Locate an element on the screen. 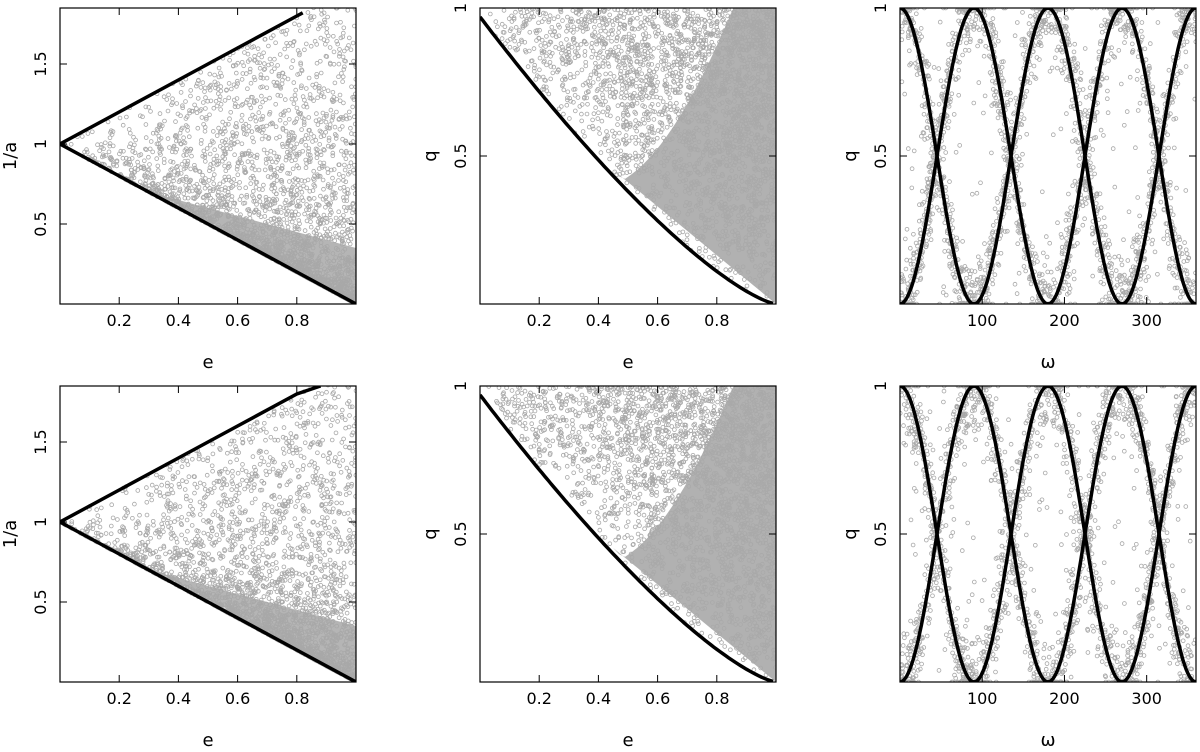 Image resolution: width=1200 pixels, height=752 pixels. boundary-curve is located at coordinates (208, 223).